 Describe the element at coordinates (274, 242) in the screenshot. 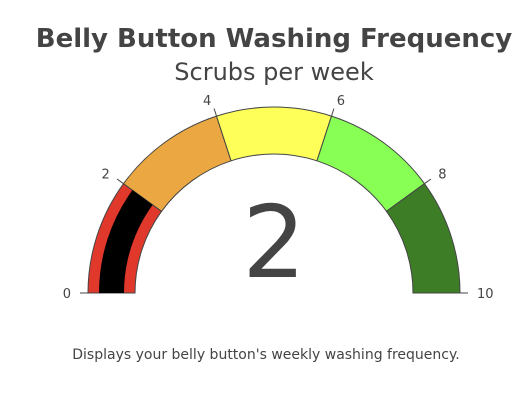

I see `gauge-value: 2` at that location.